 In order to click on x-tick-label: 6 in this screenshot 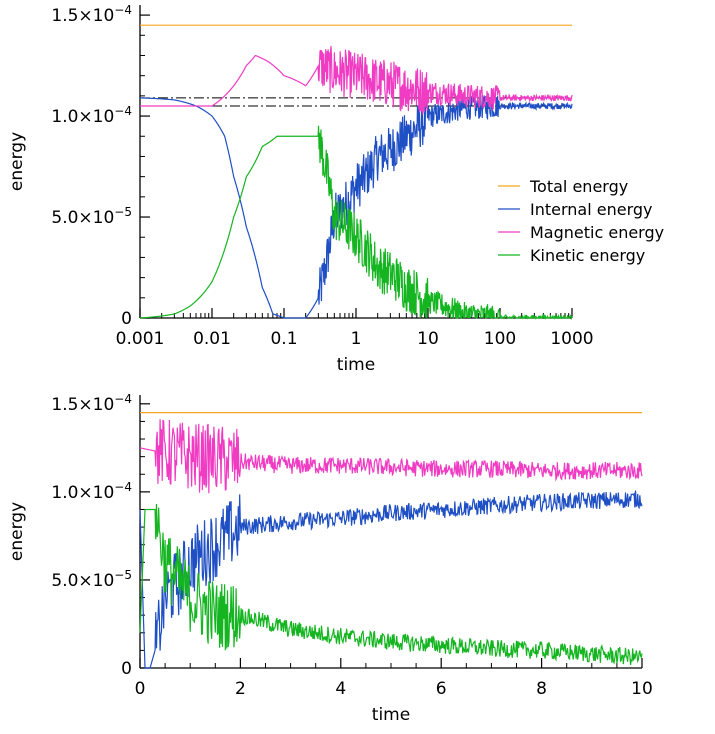, I will do `click(441, 689)`.